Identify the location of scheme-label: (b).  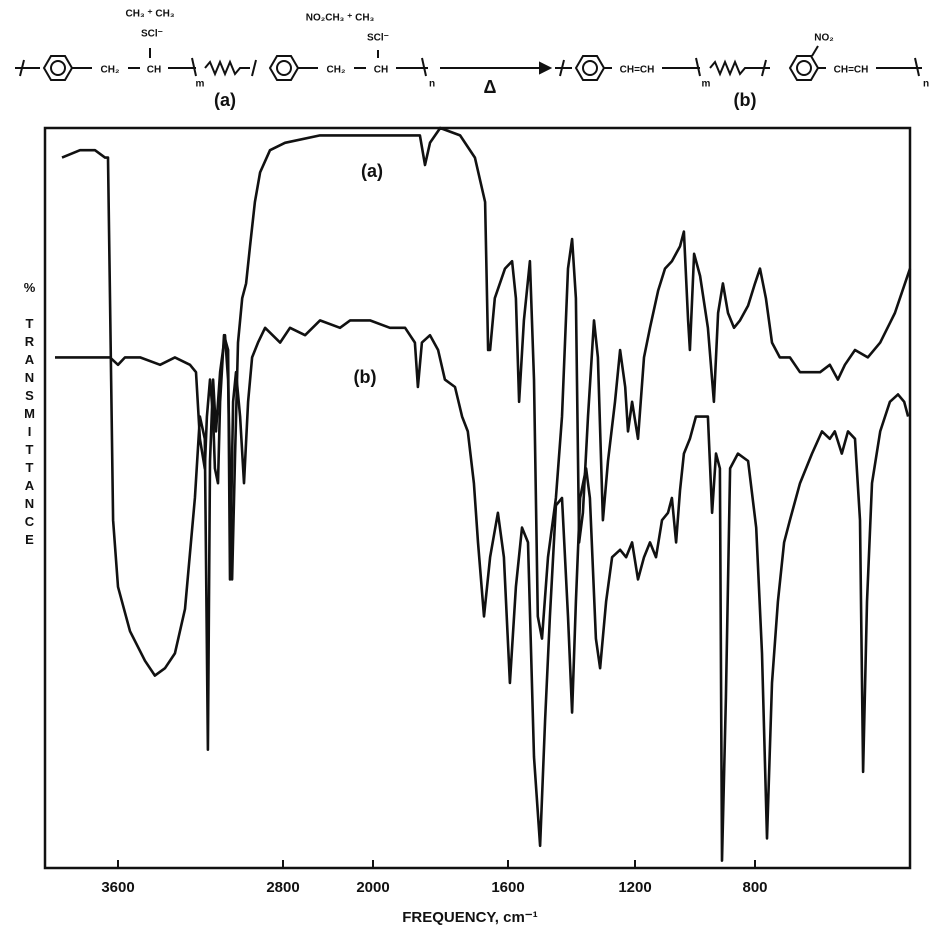
(745, 100).